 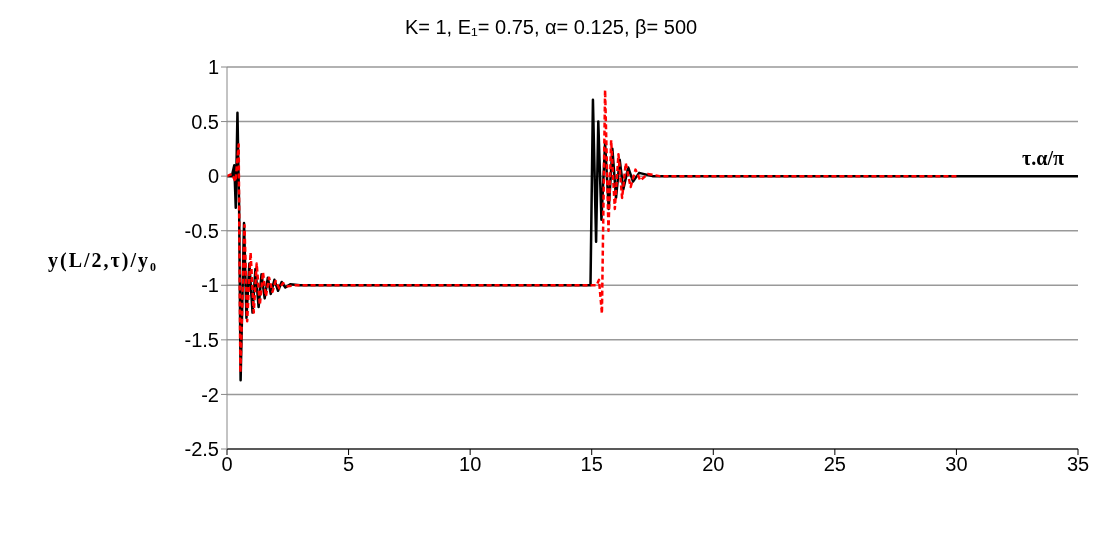 I want to click on y-tick-label: -0.5, so click(x=201, y=230).